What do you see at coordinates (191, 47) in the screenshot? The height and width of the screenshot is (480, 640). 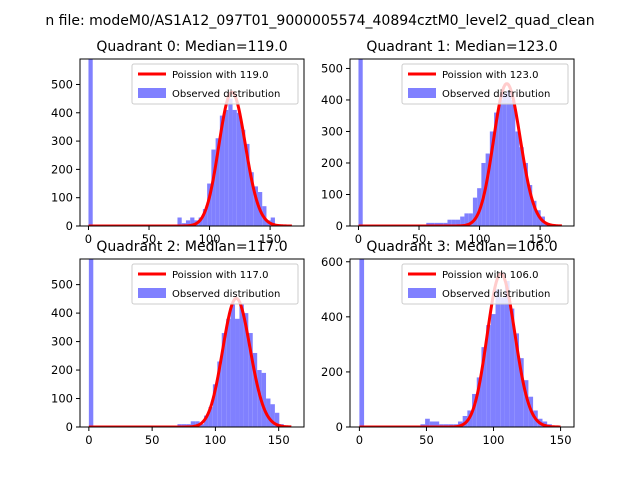 I see `subplot-title: Quadrant 0: Median=119.0` at bounding box center [191, 47].